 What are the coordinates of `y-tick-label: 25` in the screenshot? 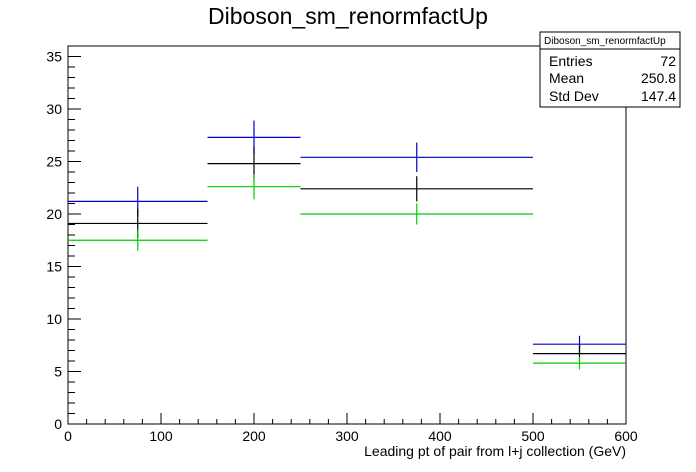 It's located at (54, 162).